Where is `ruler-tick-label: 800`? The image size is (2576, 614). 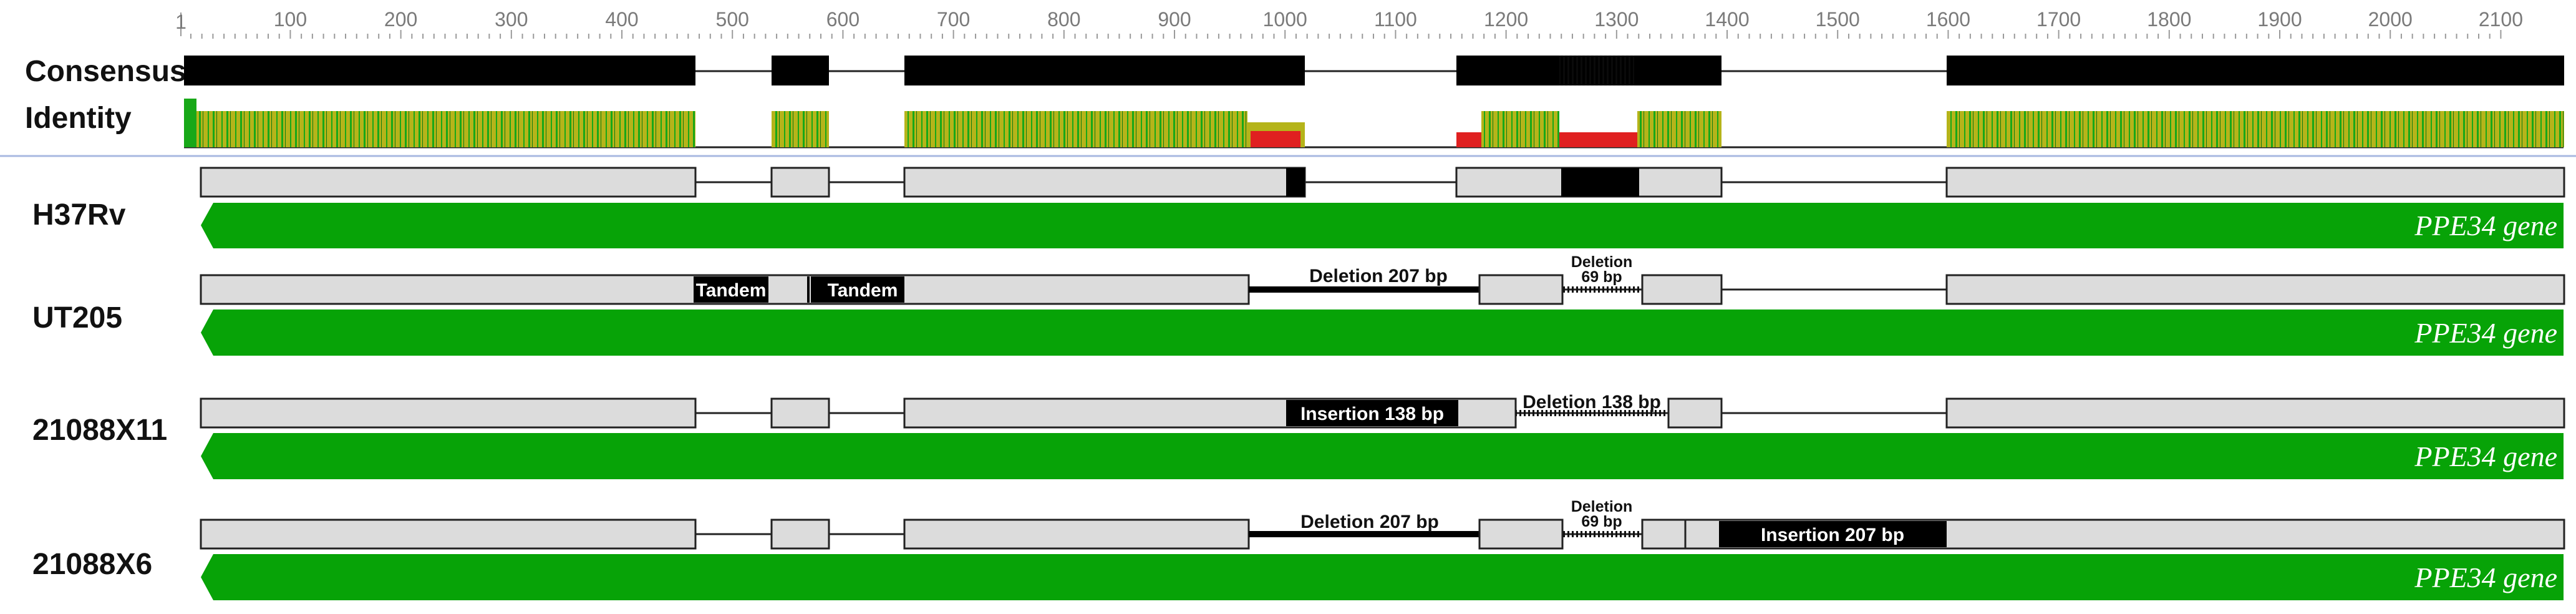 ruler-tick-label: 800 is located at coordinates (1063, 19).